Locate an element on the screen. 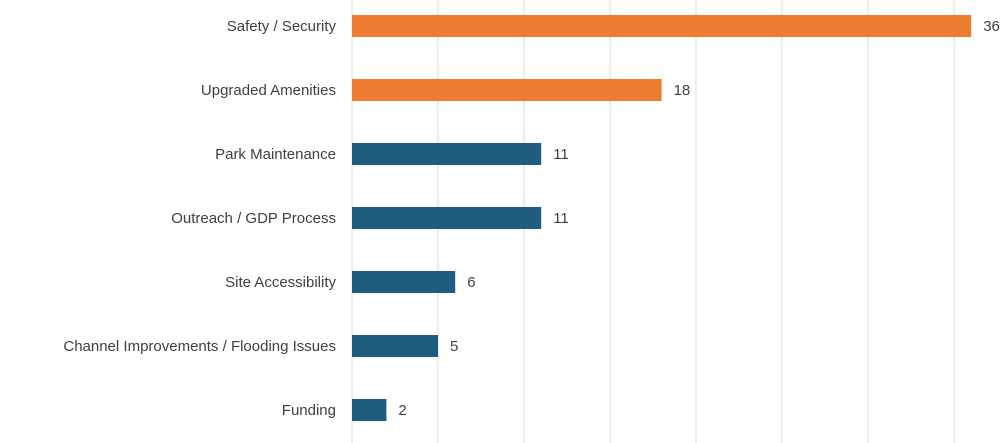 Image resolution: width=1000 pixels, height=443 pixels. data-label: 2 is located at coordinates (402, 410).